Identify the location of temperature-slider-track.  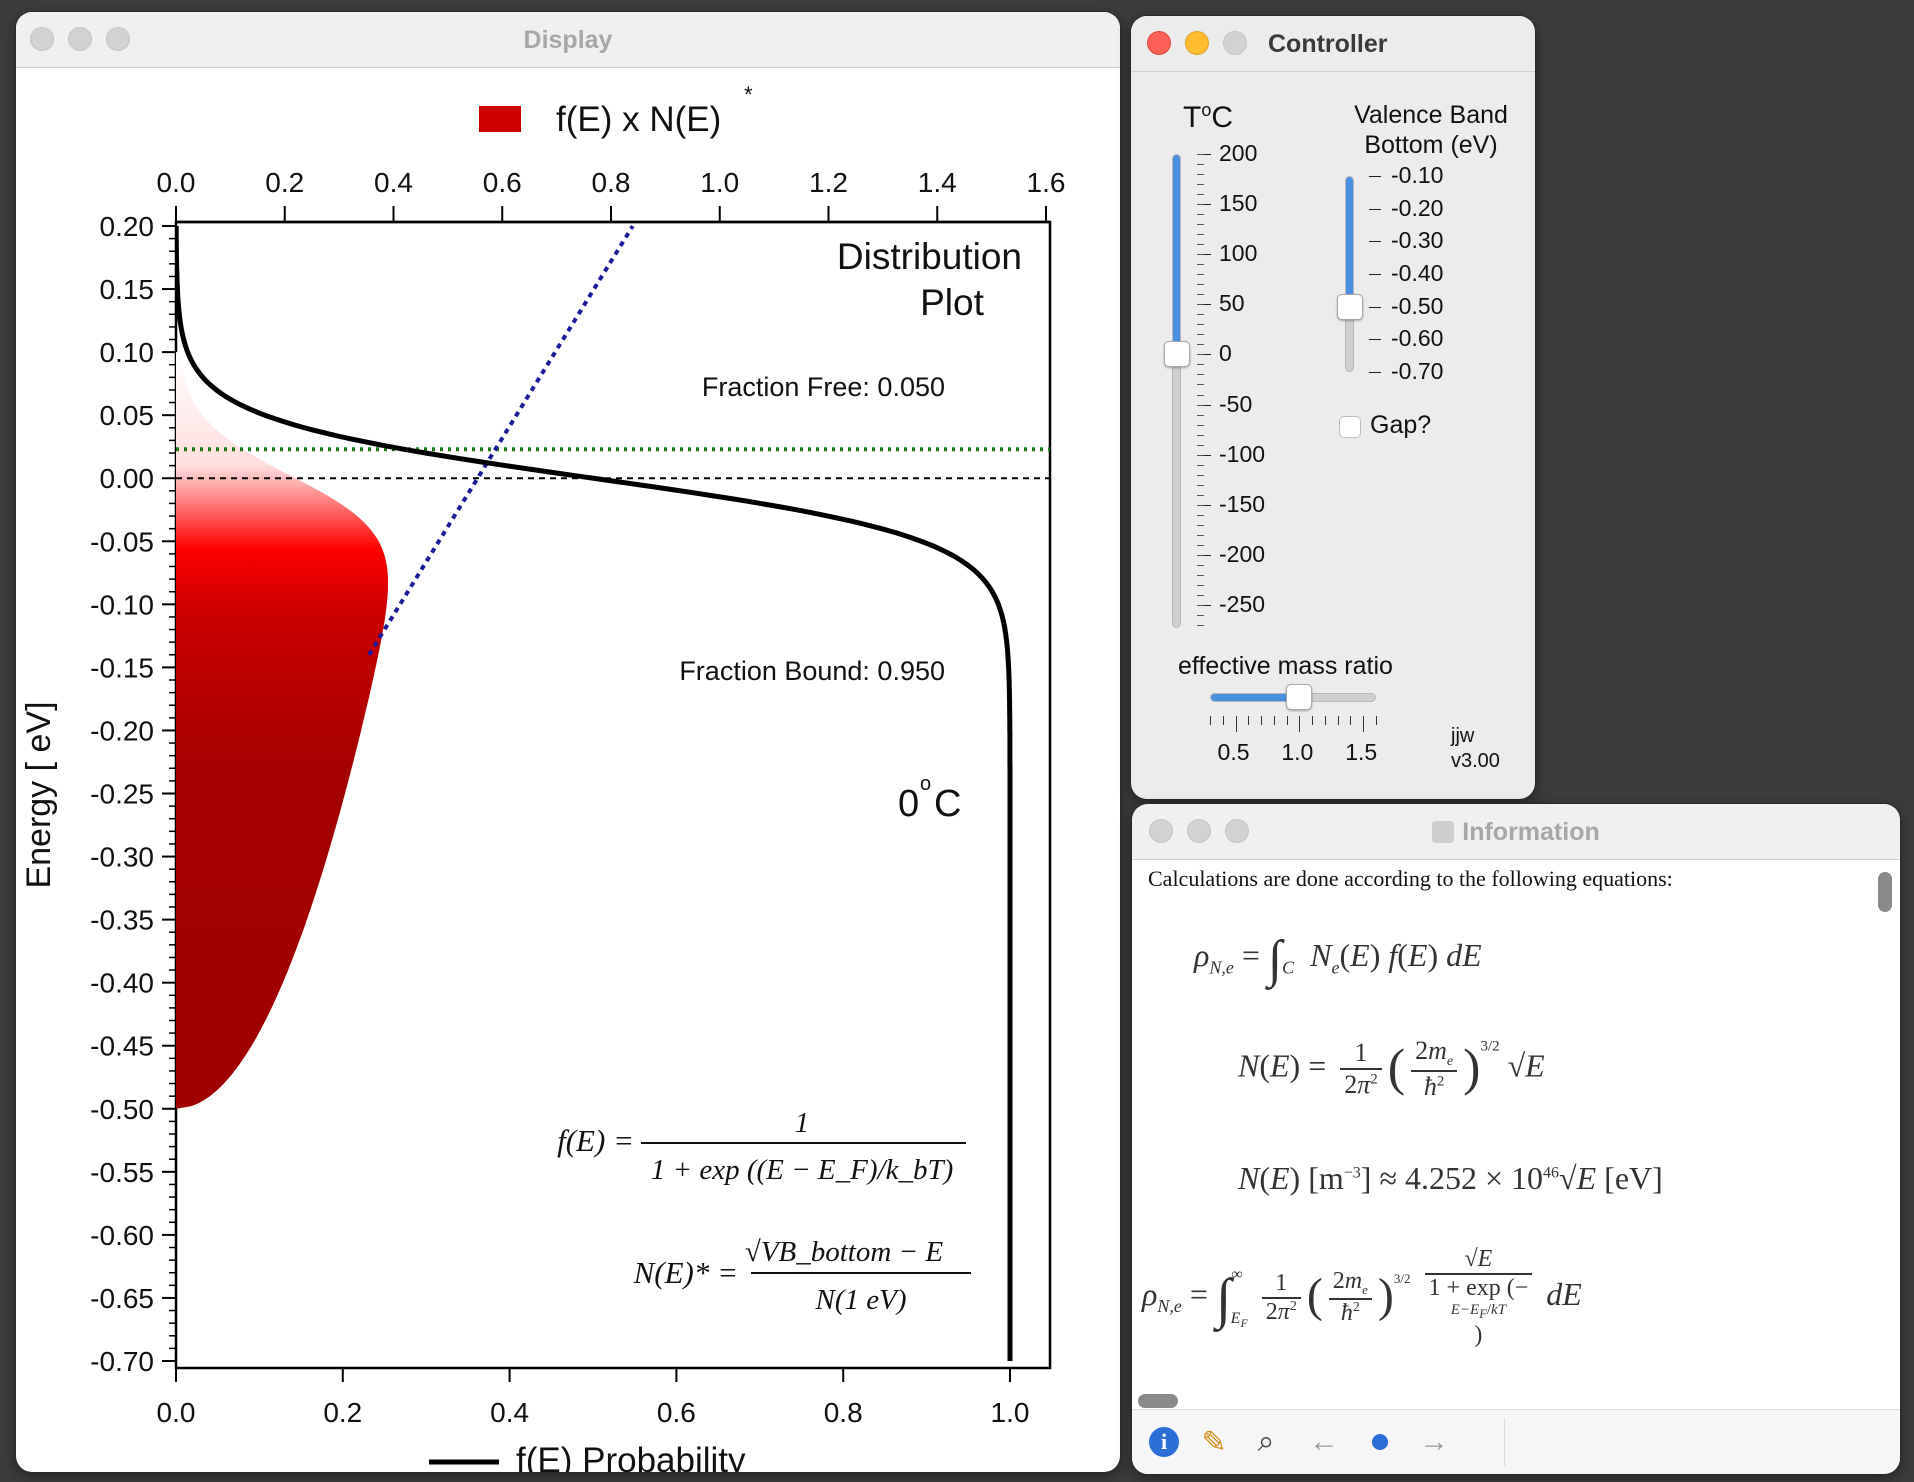
(1176, 391).